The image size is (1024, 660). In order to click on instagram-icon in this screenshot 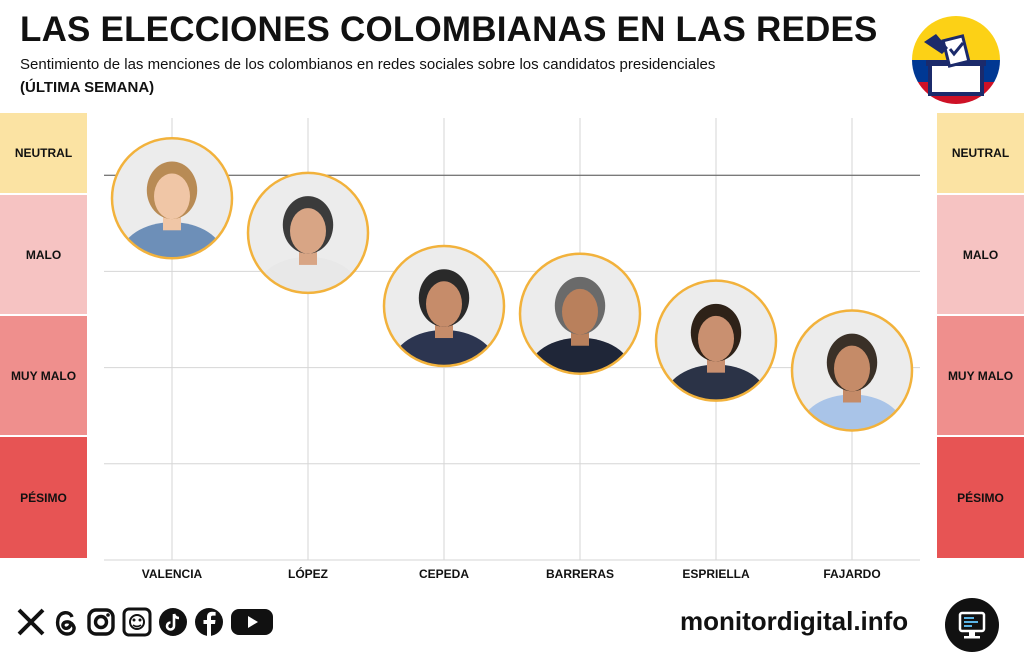, I will do `click(101, 622)`.